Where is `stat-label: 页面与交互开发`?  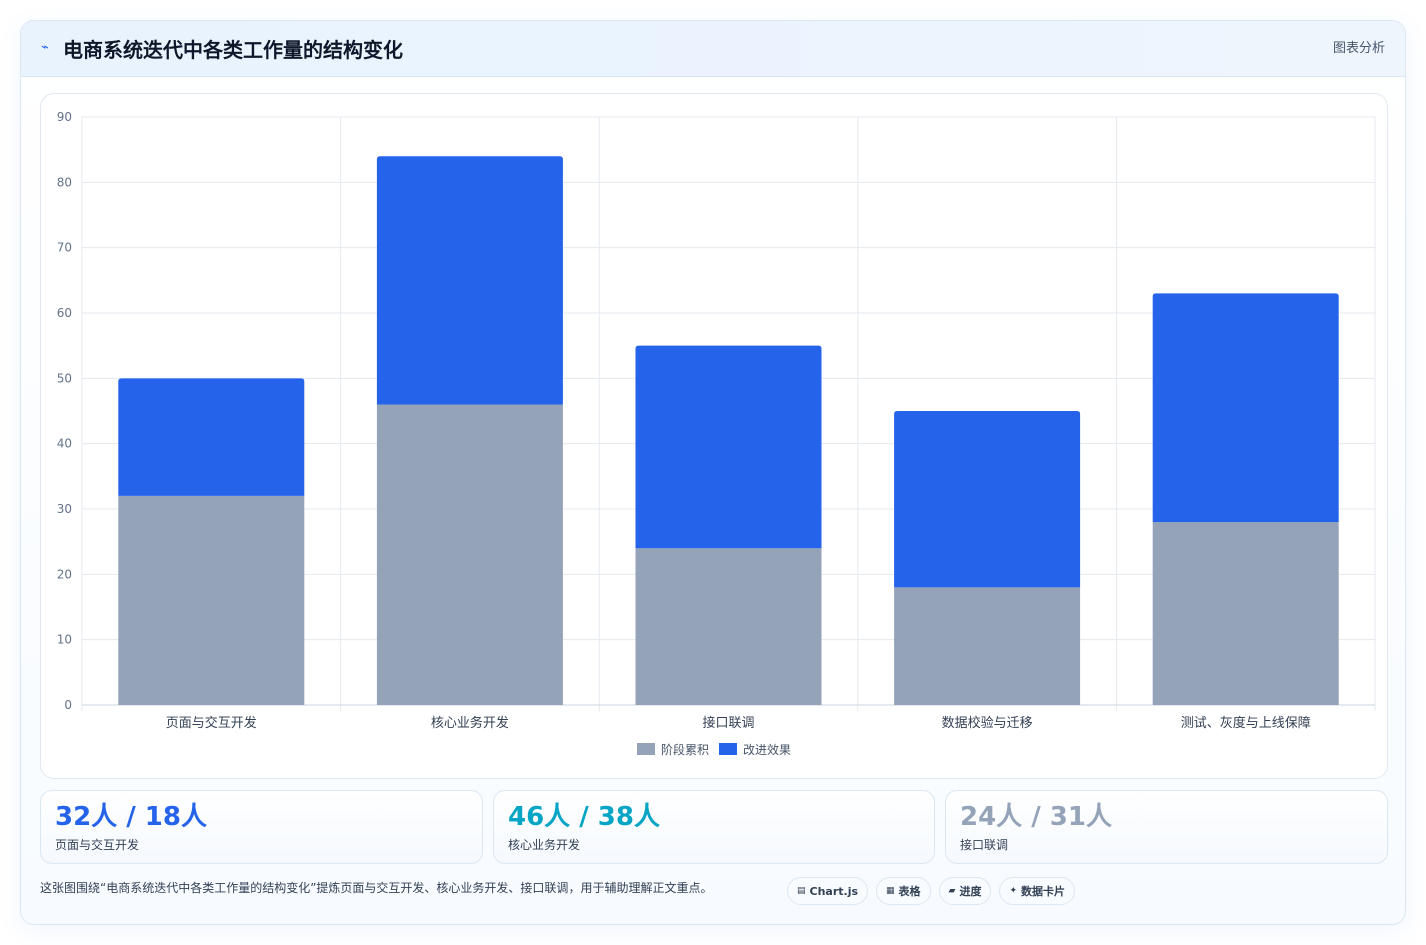 stat-label: 页面与交互开发 is located at coordinates (97, 845).